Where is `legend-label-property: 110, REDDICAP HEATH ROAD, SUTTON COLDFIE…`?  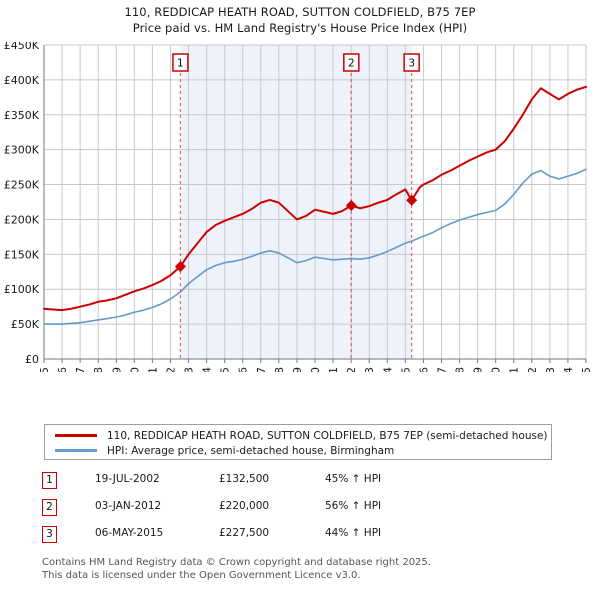 legend-label-property: 110, REDDICAP HEATH ROAD, SUTTON COLDFIE… is located at coordinates (327, 435).